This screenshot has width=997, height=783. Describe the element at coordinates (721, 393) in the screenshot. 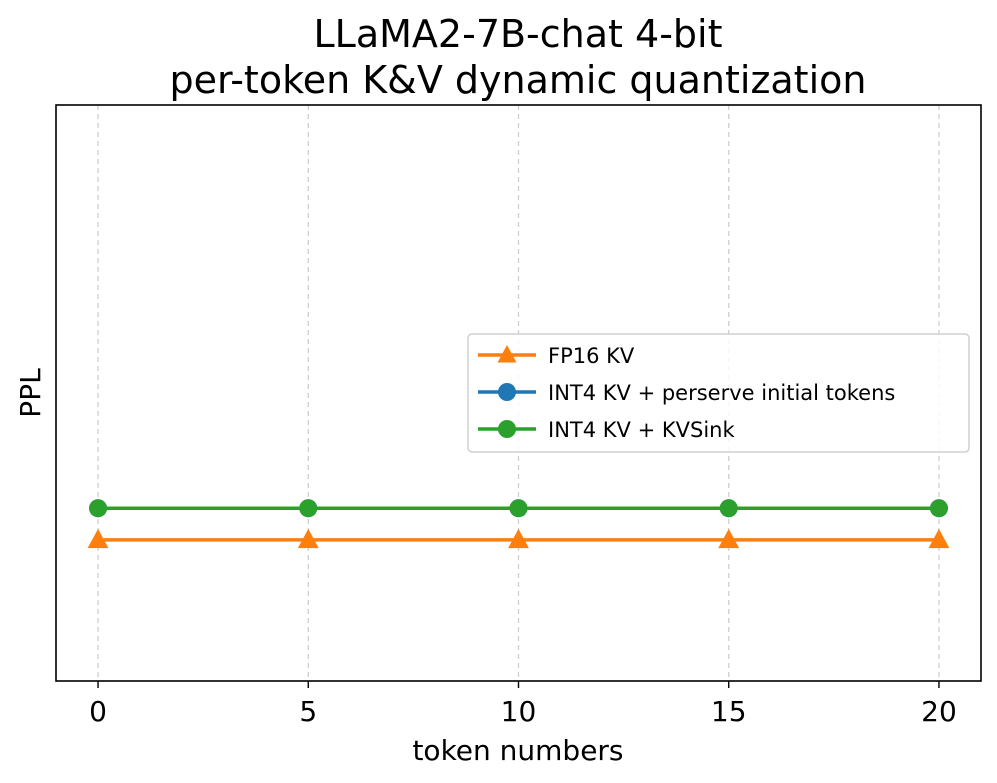

I see `legend-label-int4-kv-perserve-initial-tokens: INT4 KV + perserve initial tokens` at that location.